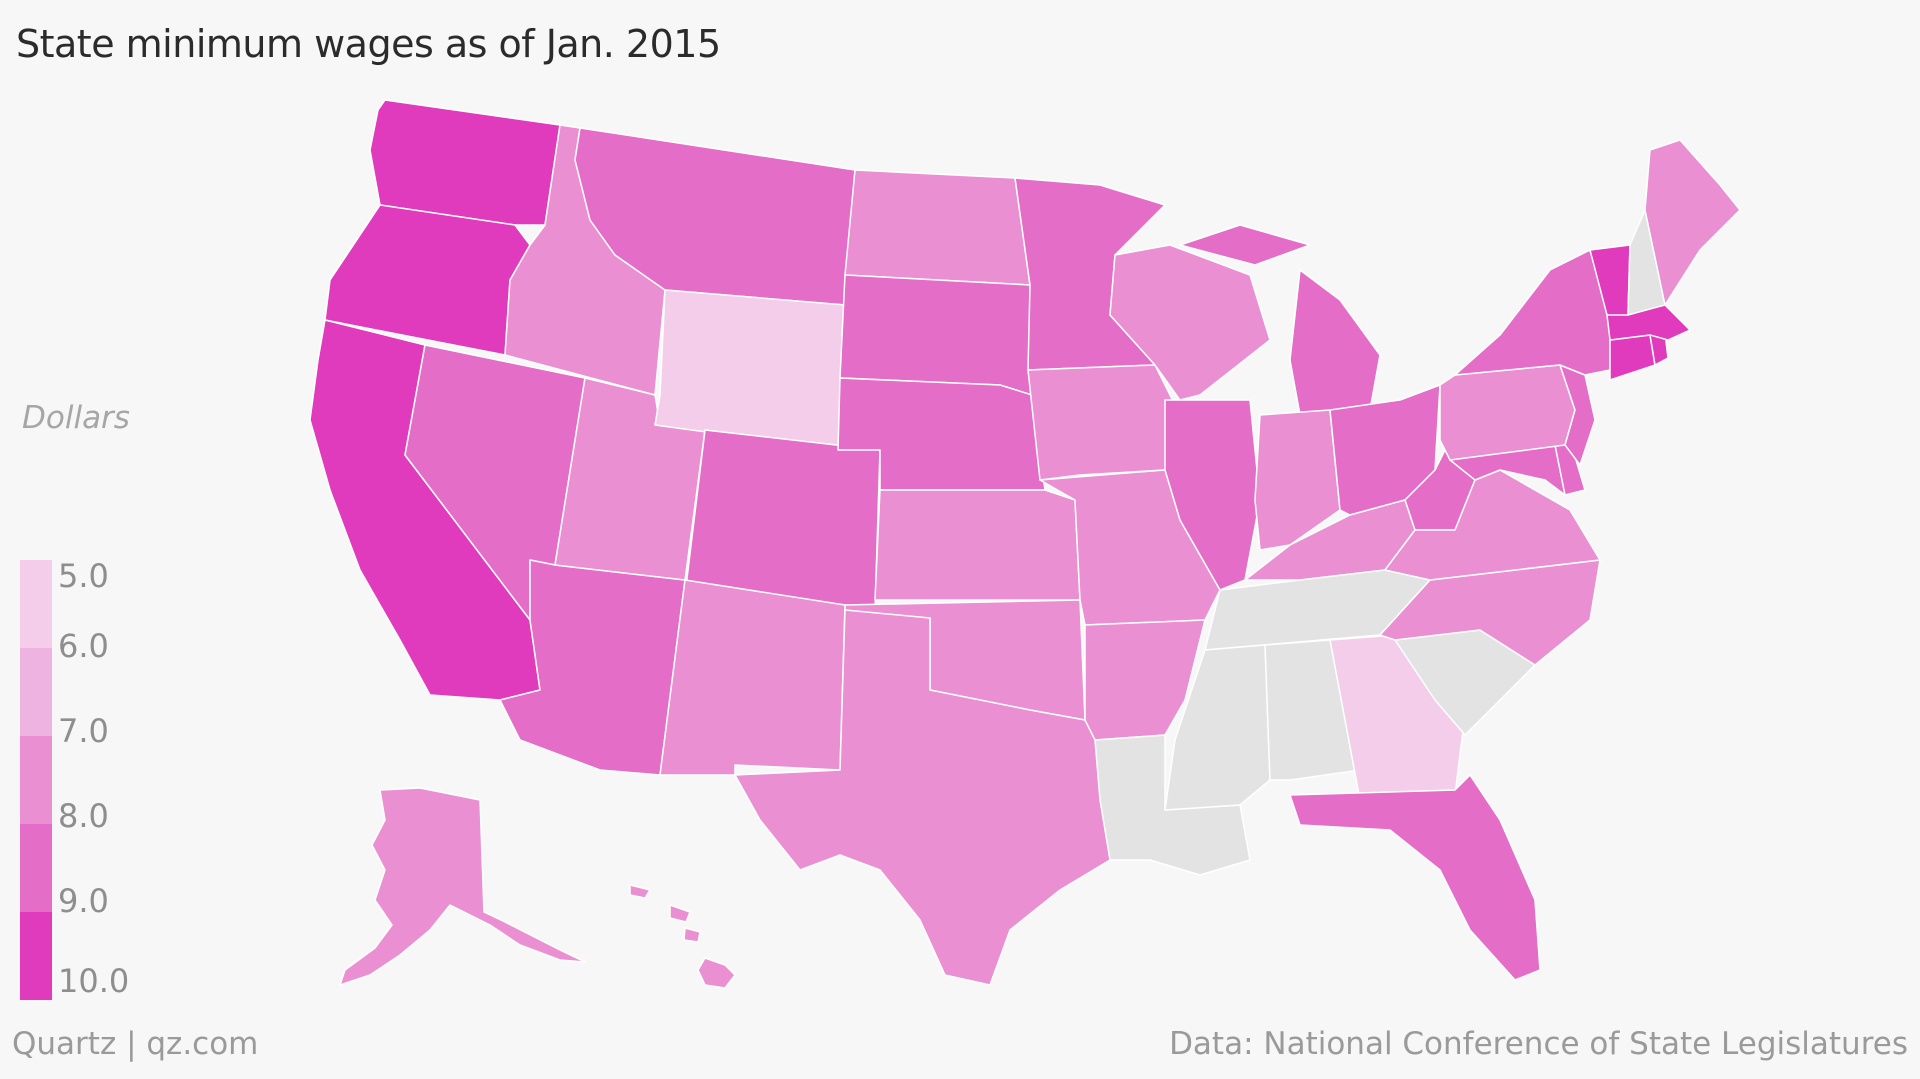 The image size is (1920, 1079). I want to click on state-sd, so click(936, 335).